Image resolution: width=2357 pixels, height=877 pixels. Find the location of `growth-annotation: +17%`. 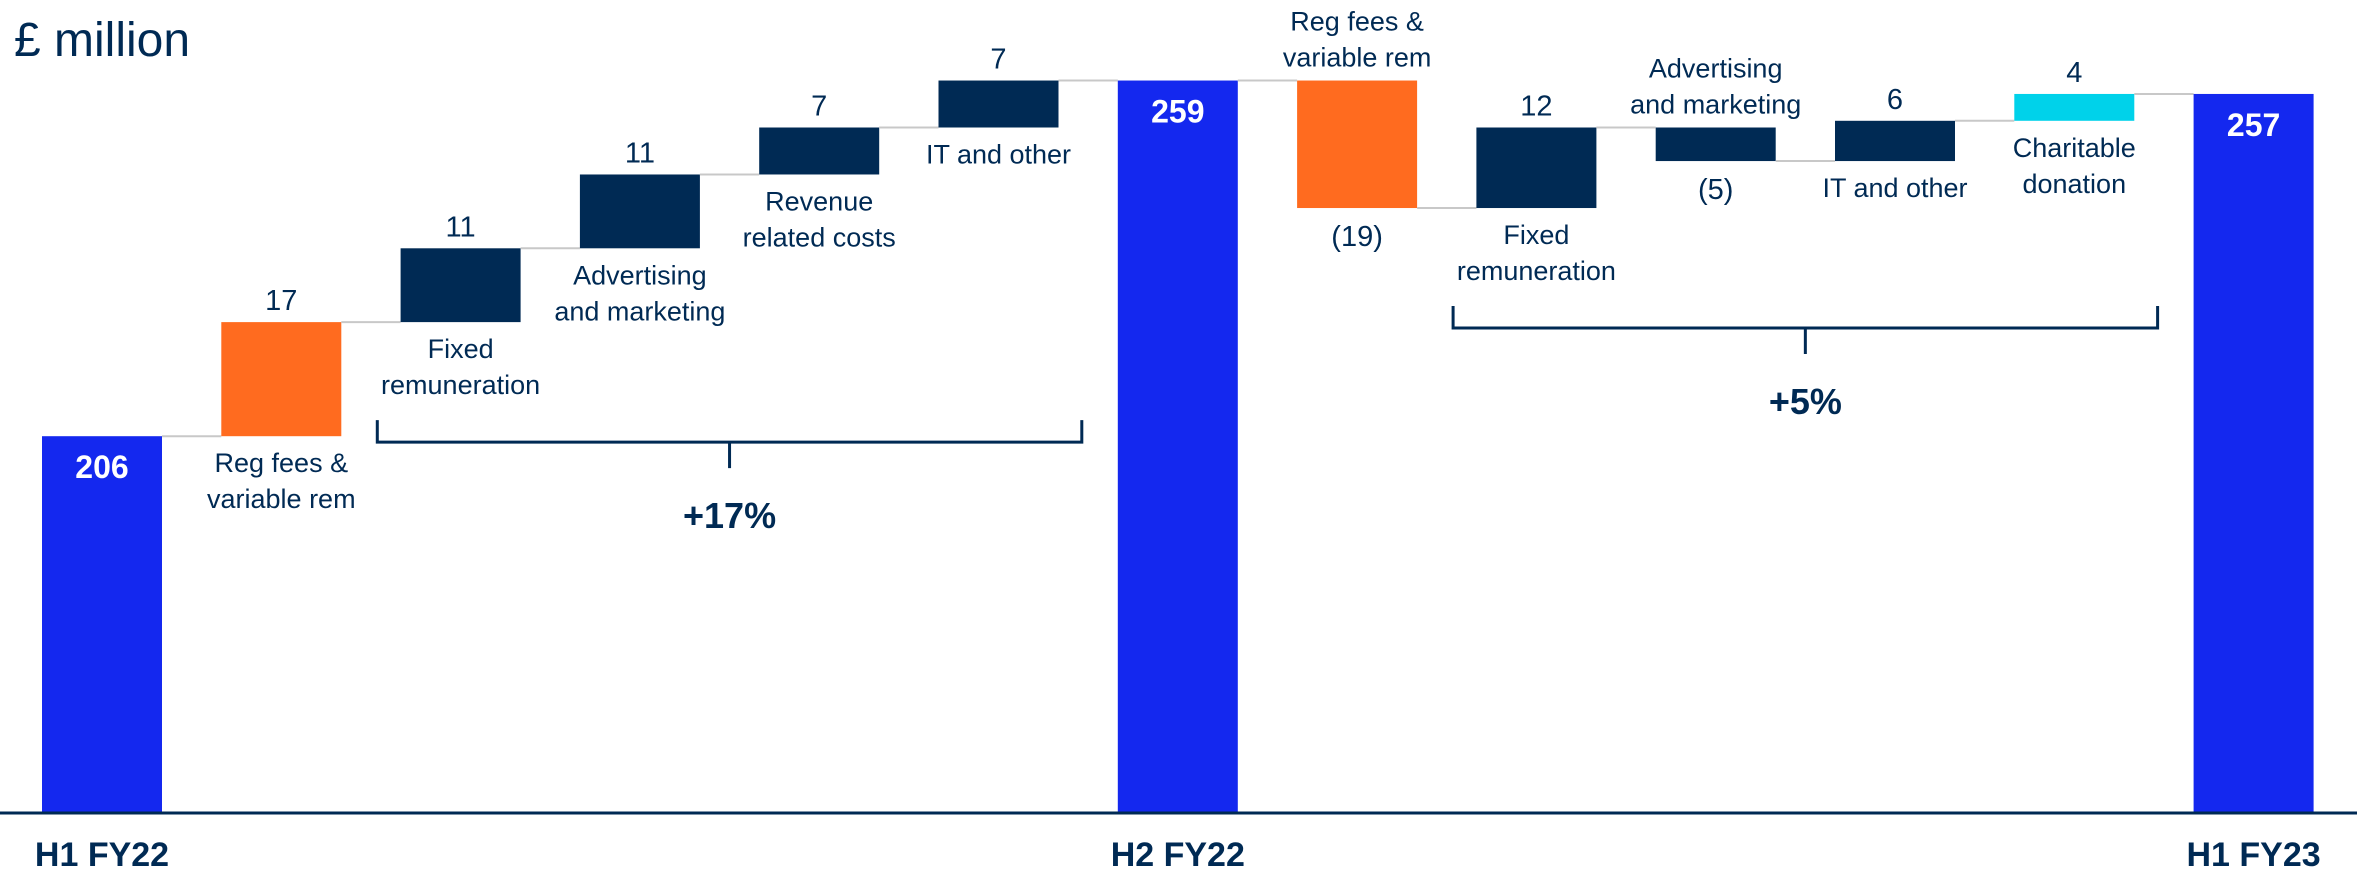

growth-annotation: +17% is located at coordinates (729, 515).